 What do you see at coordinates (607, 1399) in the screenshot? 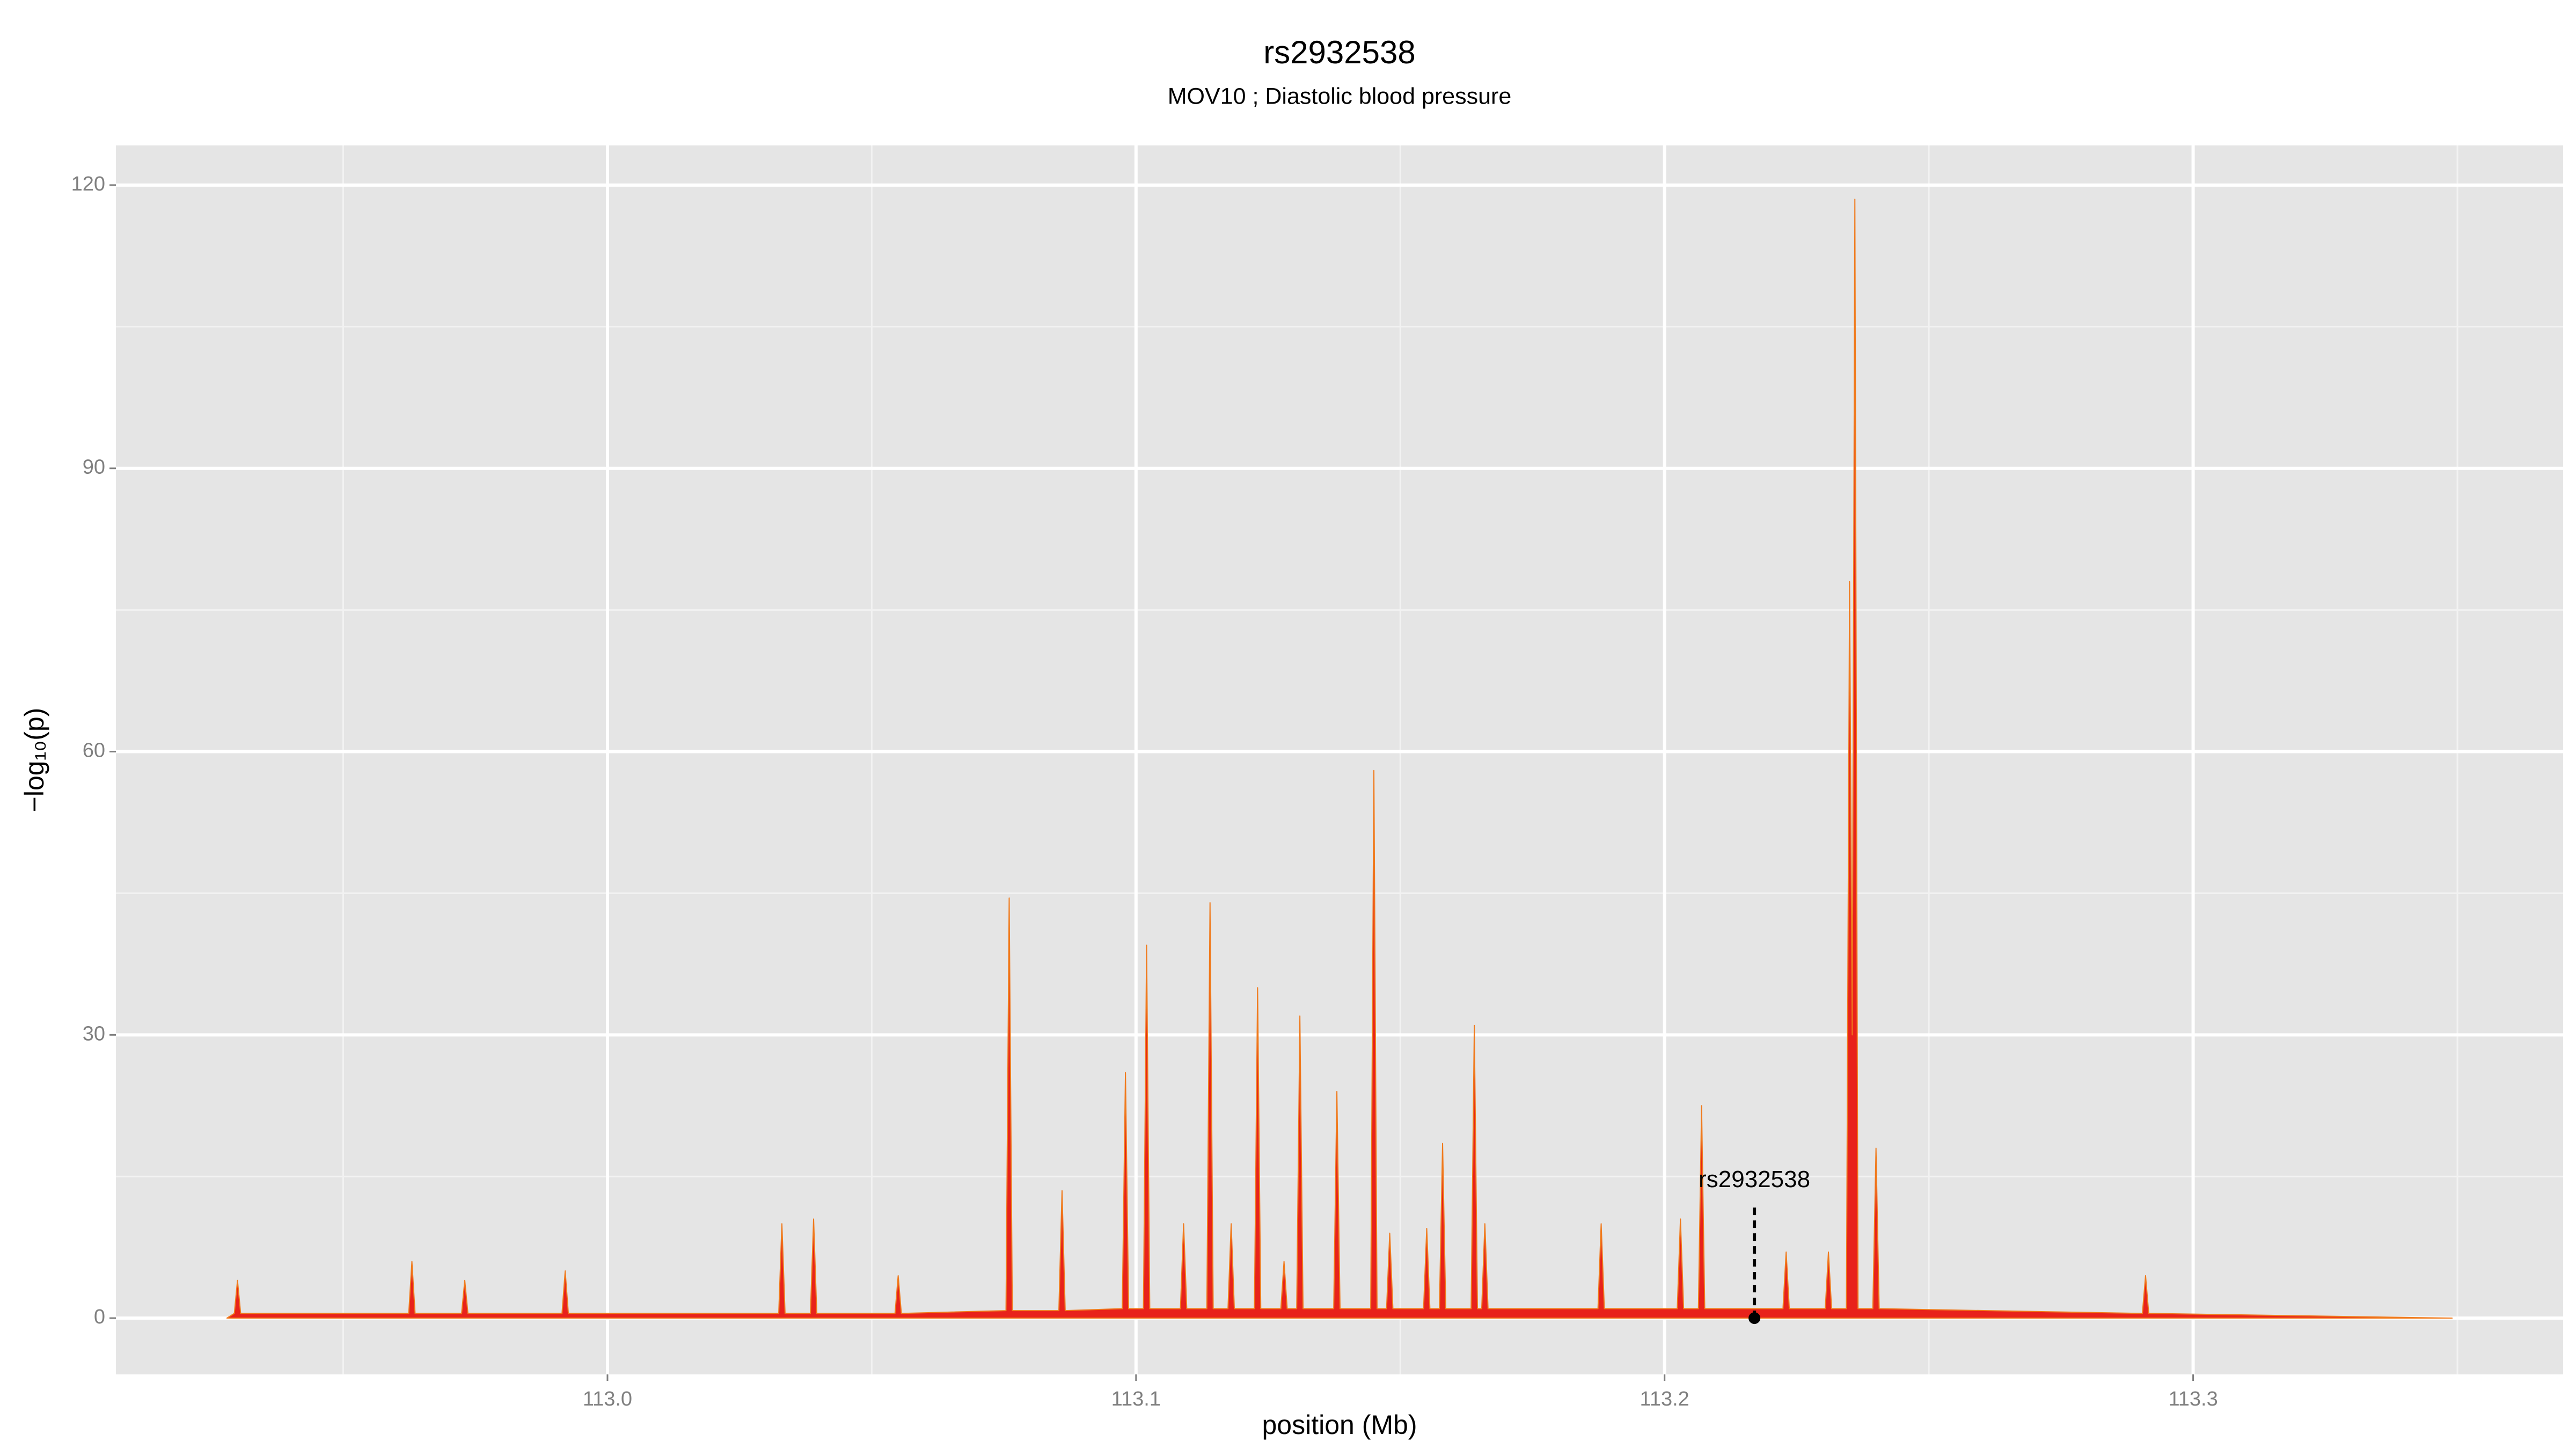
I see `x-tick-label: 113.0` at bounding box center [607, 1399].